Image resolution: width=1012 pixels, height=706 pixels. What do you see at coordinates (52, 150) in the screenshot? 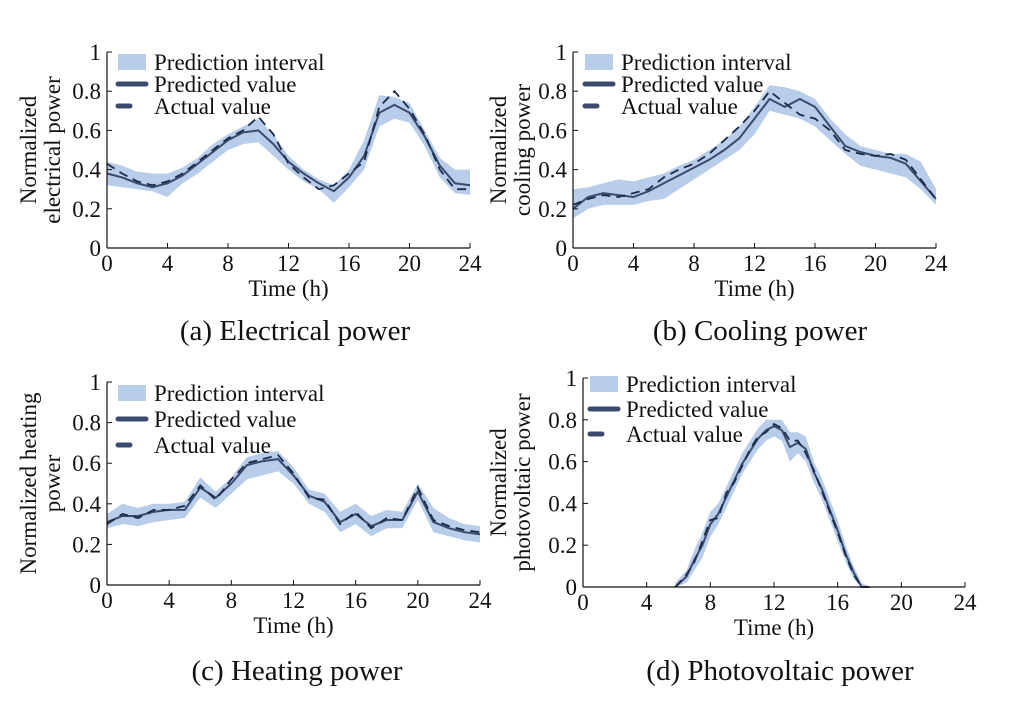
I see `y-axis-label-line-2: electrical power` at bounding box center [52, 150].